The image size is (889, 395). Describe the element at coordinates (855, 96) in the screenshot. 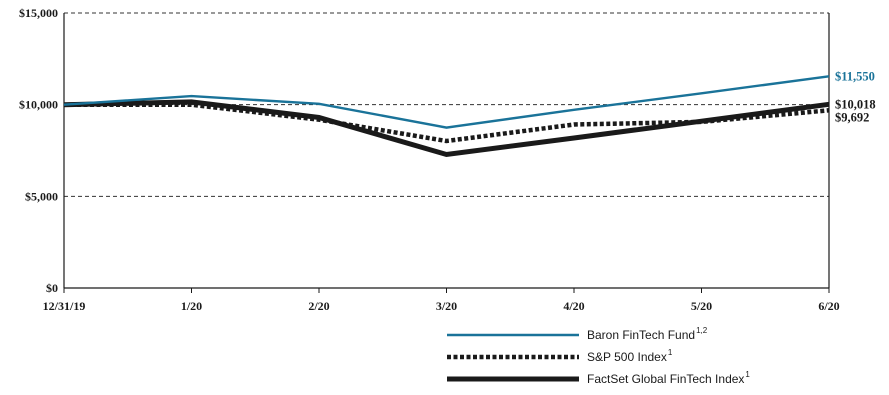

I see `end-labels: $11,550 $10,018$9,692` at that location.